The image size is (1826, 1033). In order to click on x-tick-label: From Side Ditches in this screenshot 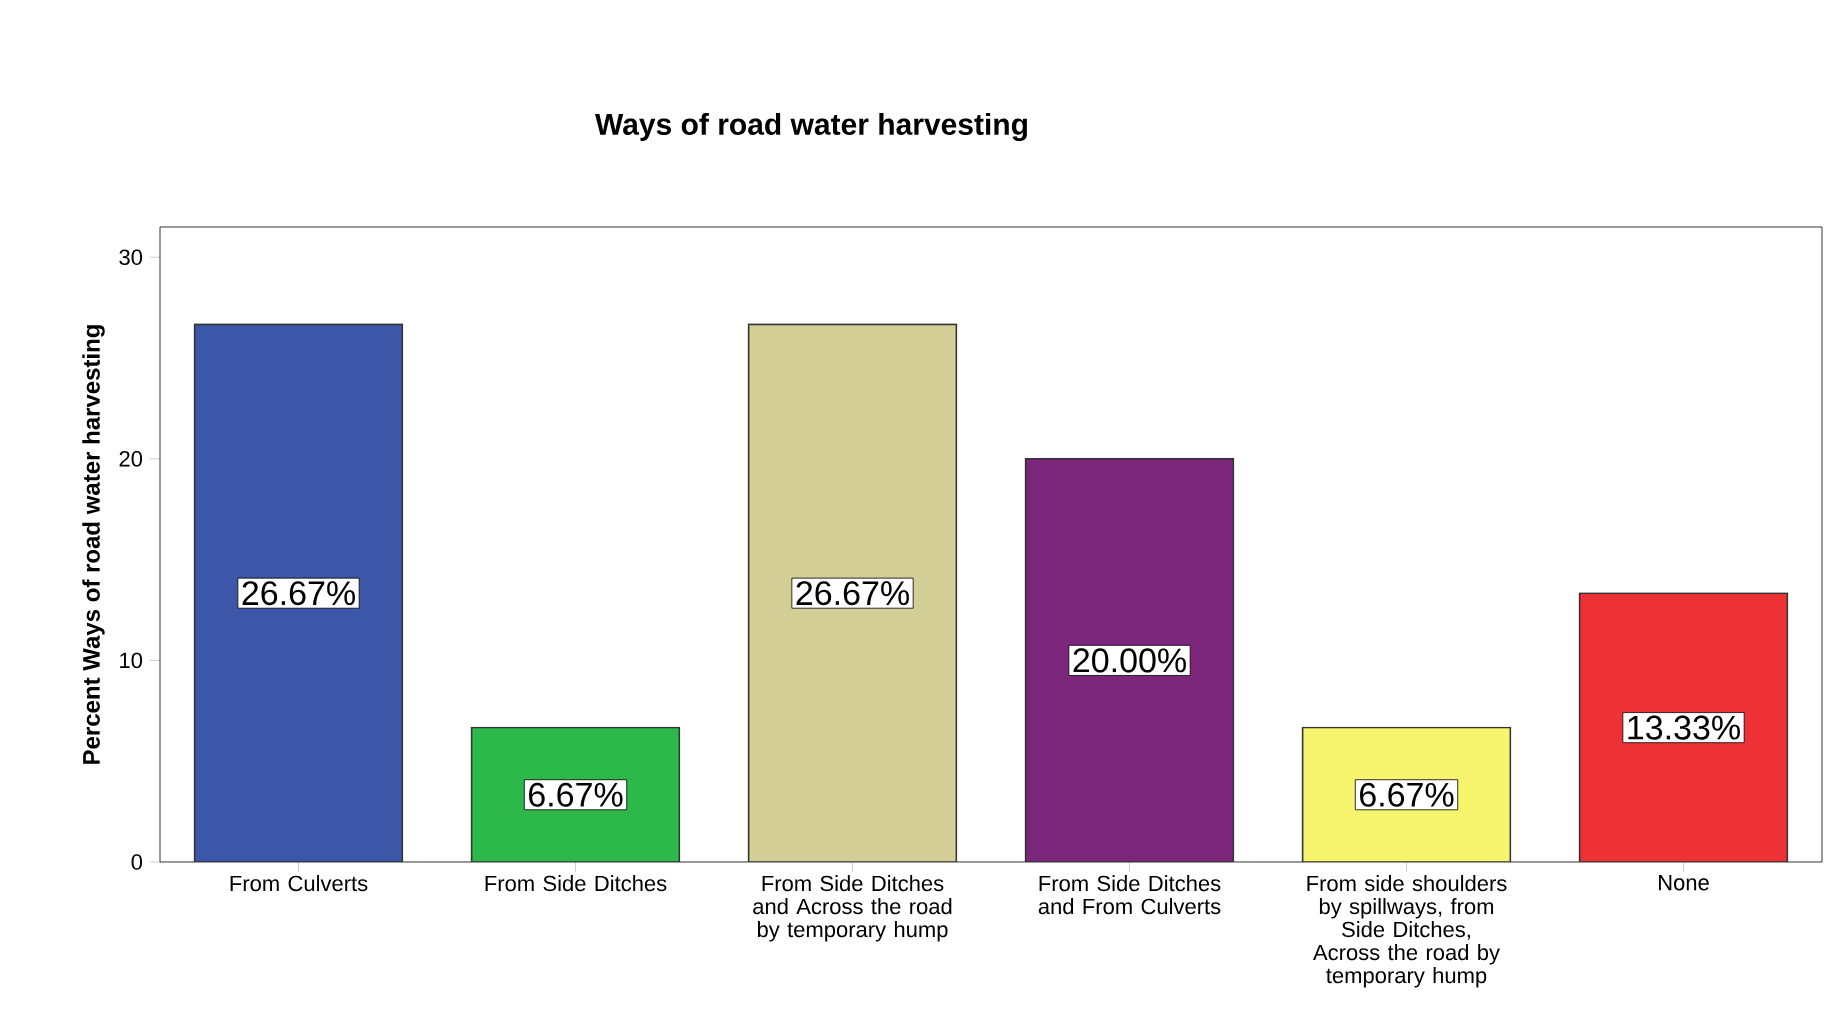, I will do `click(576, 883)`.